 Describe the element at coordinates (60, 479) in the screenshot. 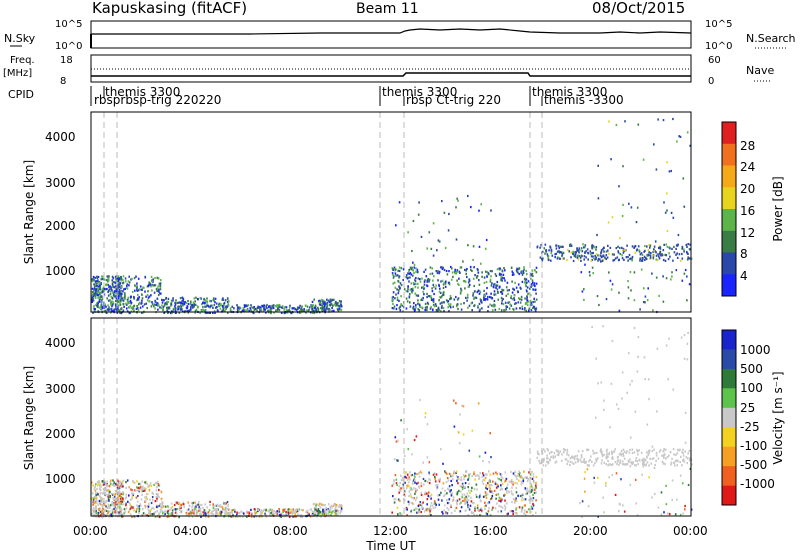

I see `velocity-ytick-1000: 1000` at that location.